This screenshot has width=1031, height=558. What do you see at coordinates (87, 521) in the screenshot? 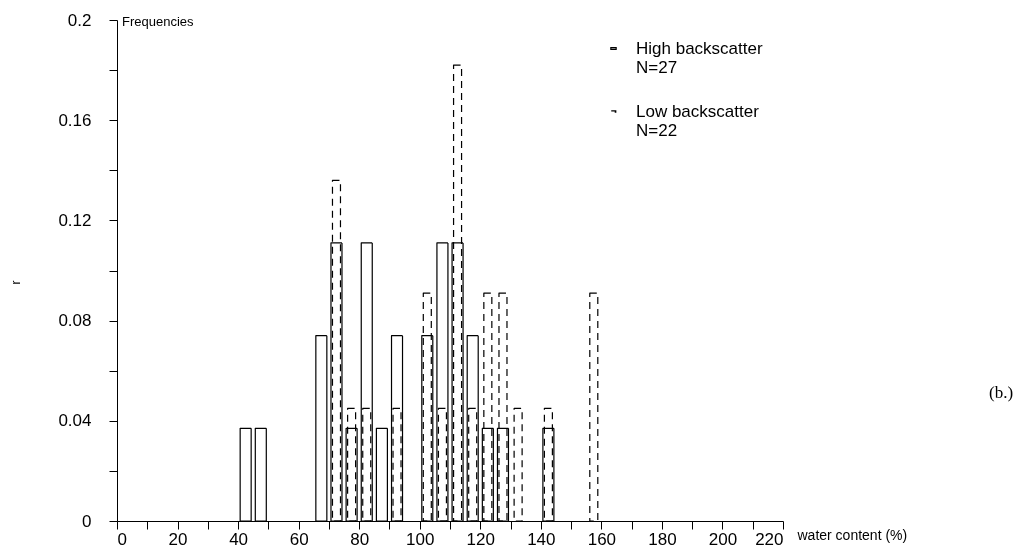
I see `y-tick-label: 0` at bounding box center [87, 521].